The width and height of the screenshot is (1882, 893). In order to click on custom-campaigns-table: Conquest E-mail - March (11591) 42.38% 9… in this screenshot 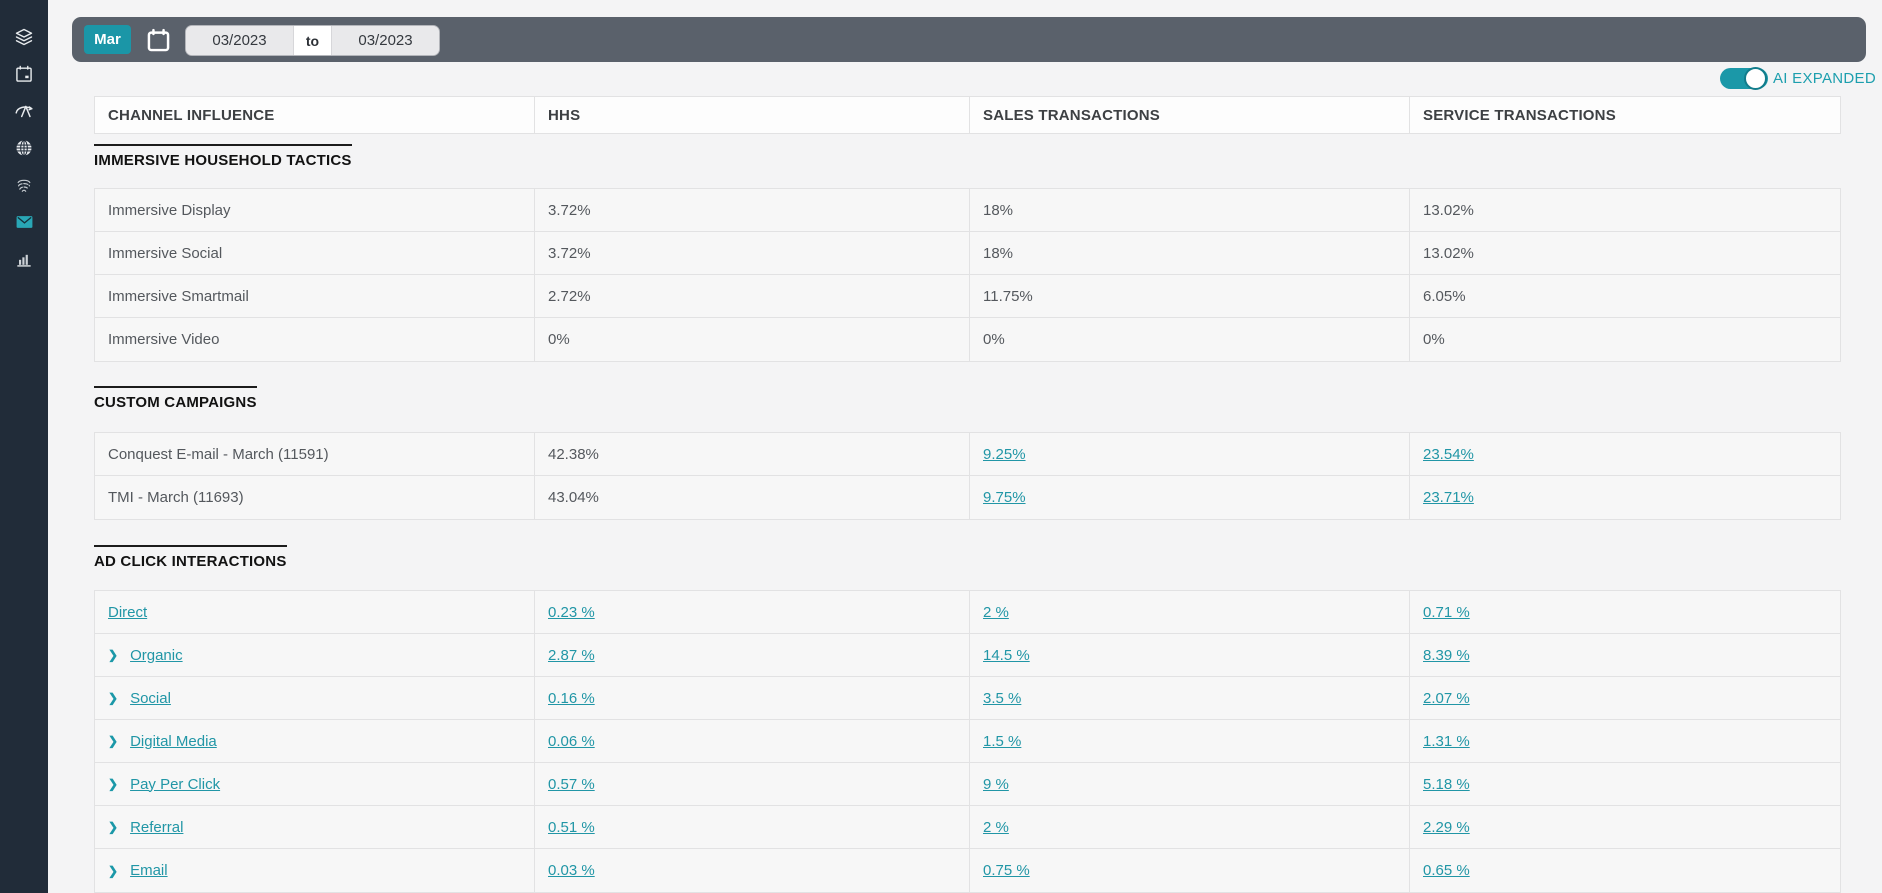, I will do `click(967, 476)`.